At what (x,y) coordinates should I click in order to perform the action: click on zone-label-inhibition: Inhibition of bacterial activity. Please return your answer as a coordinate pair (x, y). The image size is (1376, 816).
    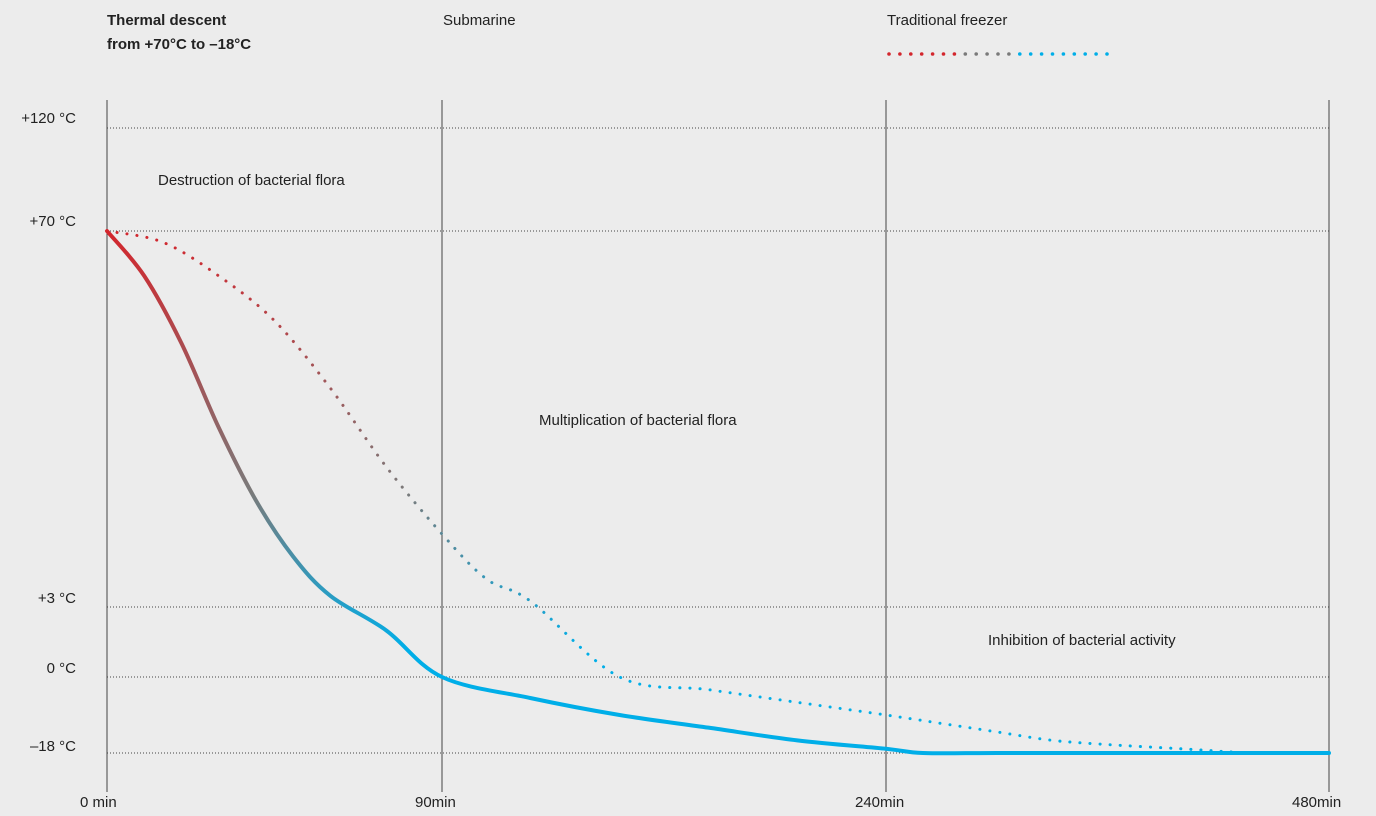
    Looking at the image, I should click on (1082, 640).